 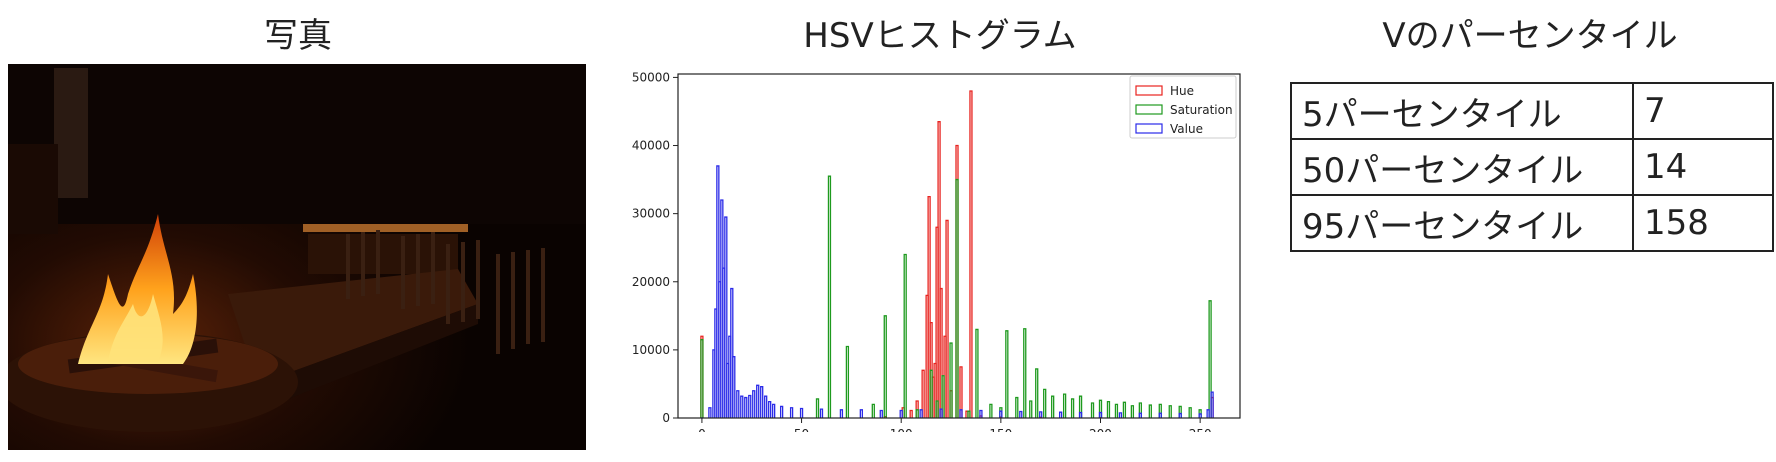 I want to click on legend-label: Saturation, so click(x=1201, y=110).